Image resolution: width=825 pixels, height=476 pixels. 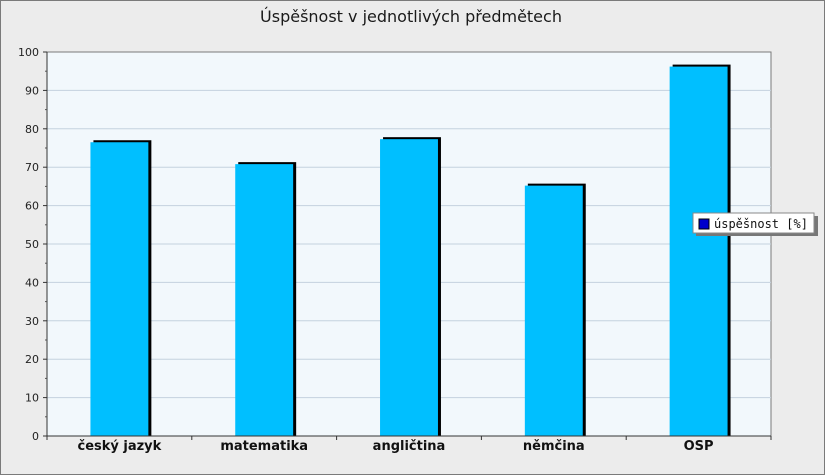 I want to click on x-tick-label: angličtina, so click(x=409, y=446).